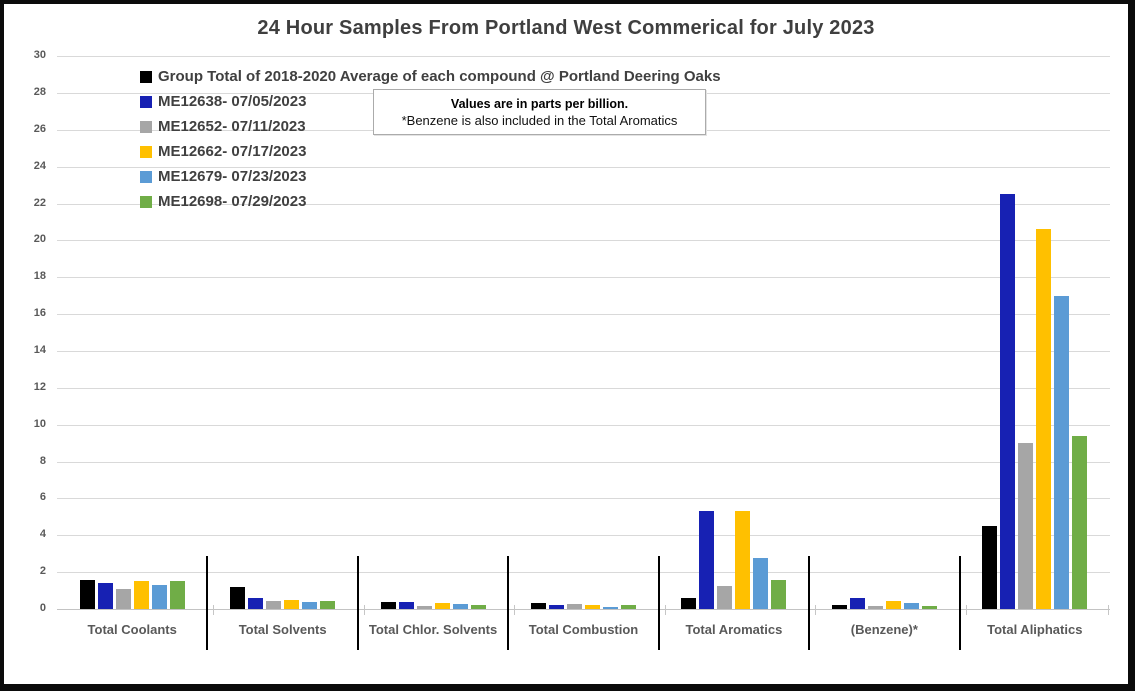  What do you see at coordinates (39, 165) in the screenshot?
I see `y-axis-tick-label: 24` at bounding box center [39, 165].